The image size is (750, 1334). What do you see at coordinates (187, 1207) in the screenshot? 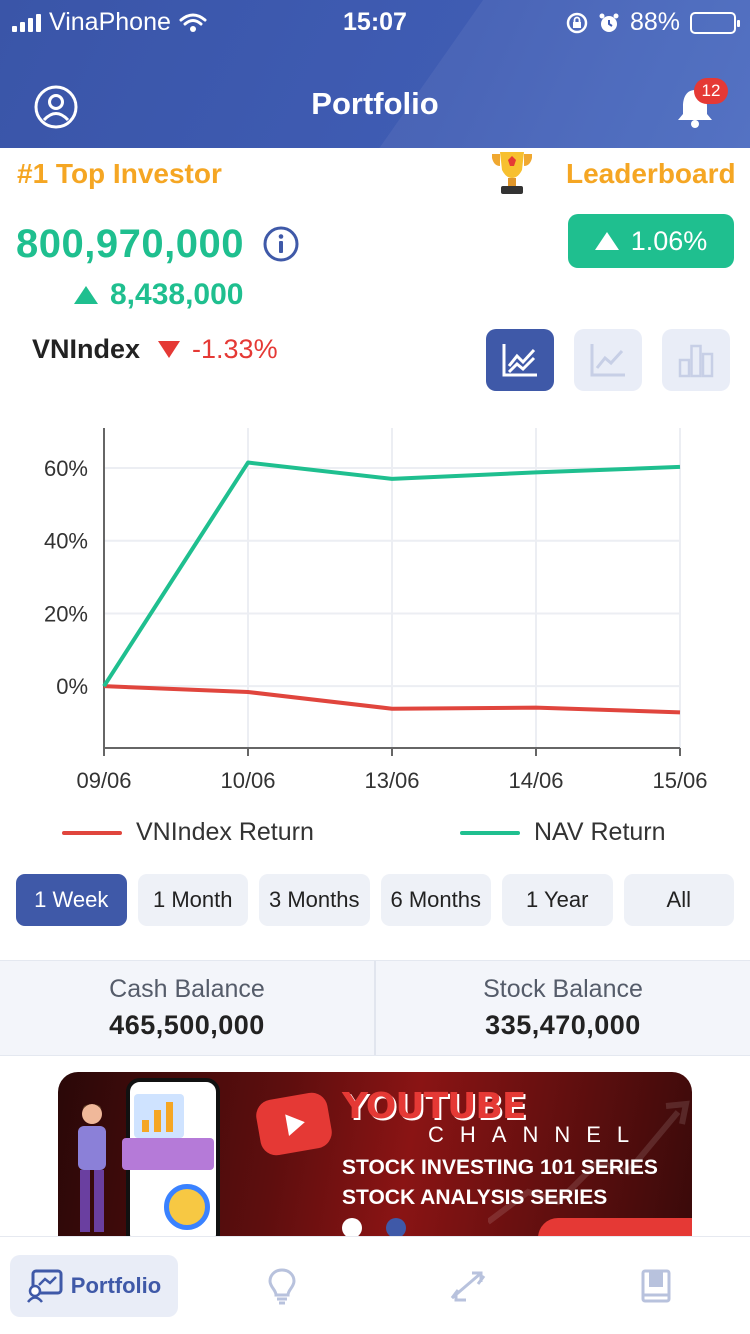
I see `coin-illustration` at bounding box center [187, 1207].